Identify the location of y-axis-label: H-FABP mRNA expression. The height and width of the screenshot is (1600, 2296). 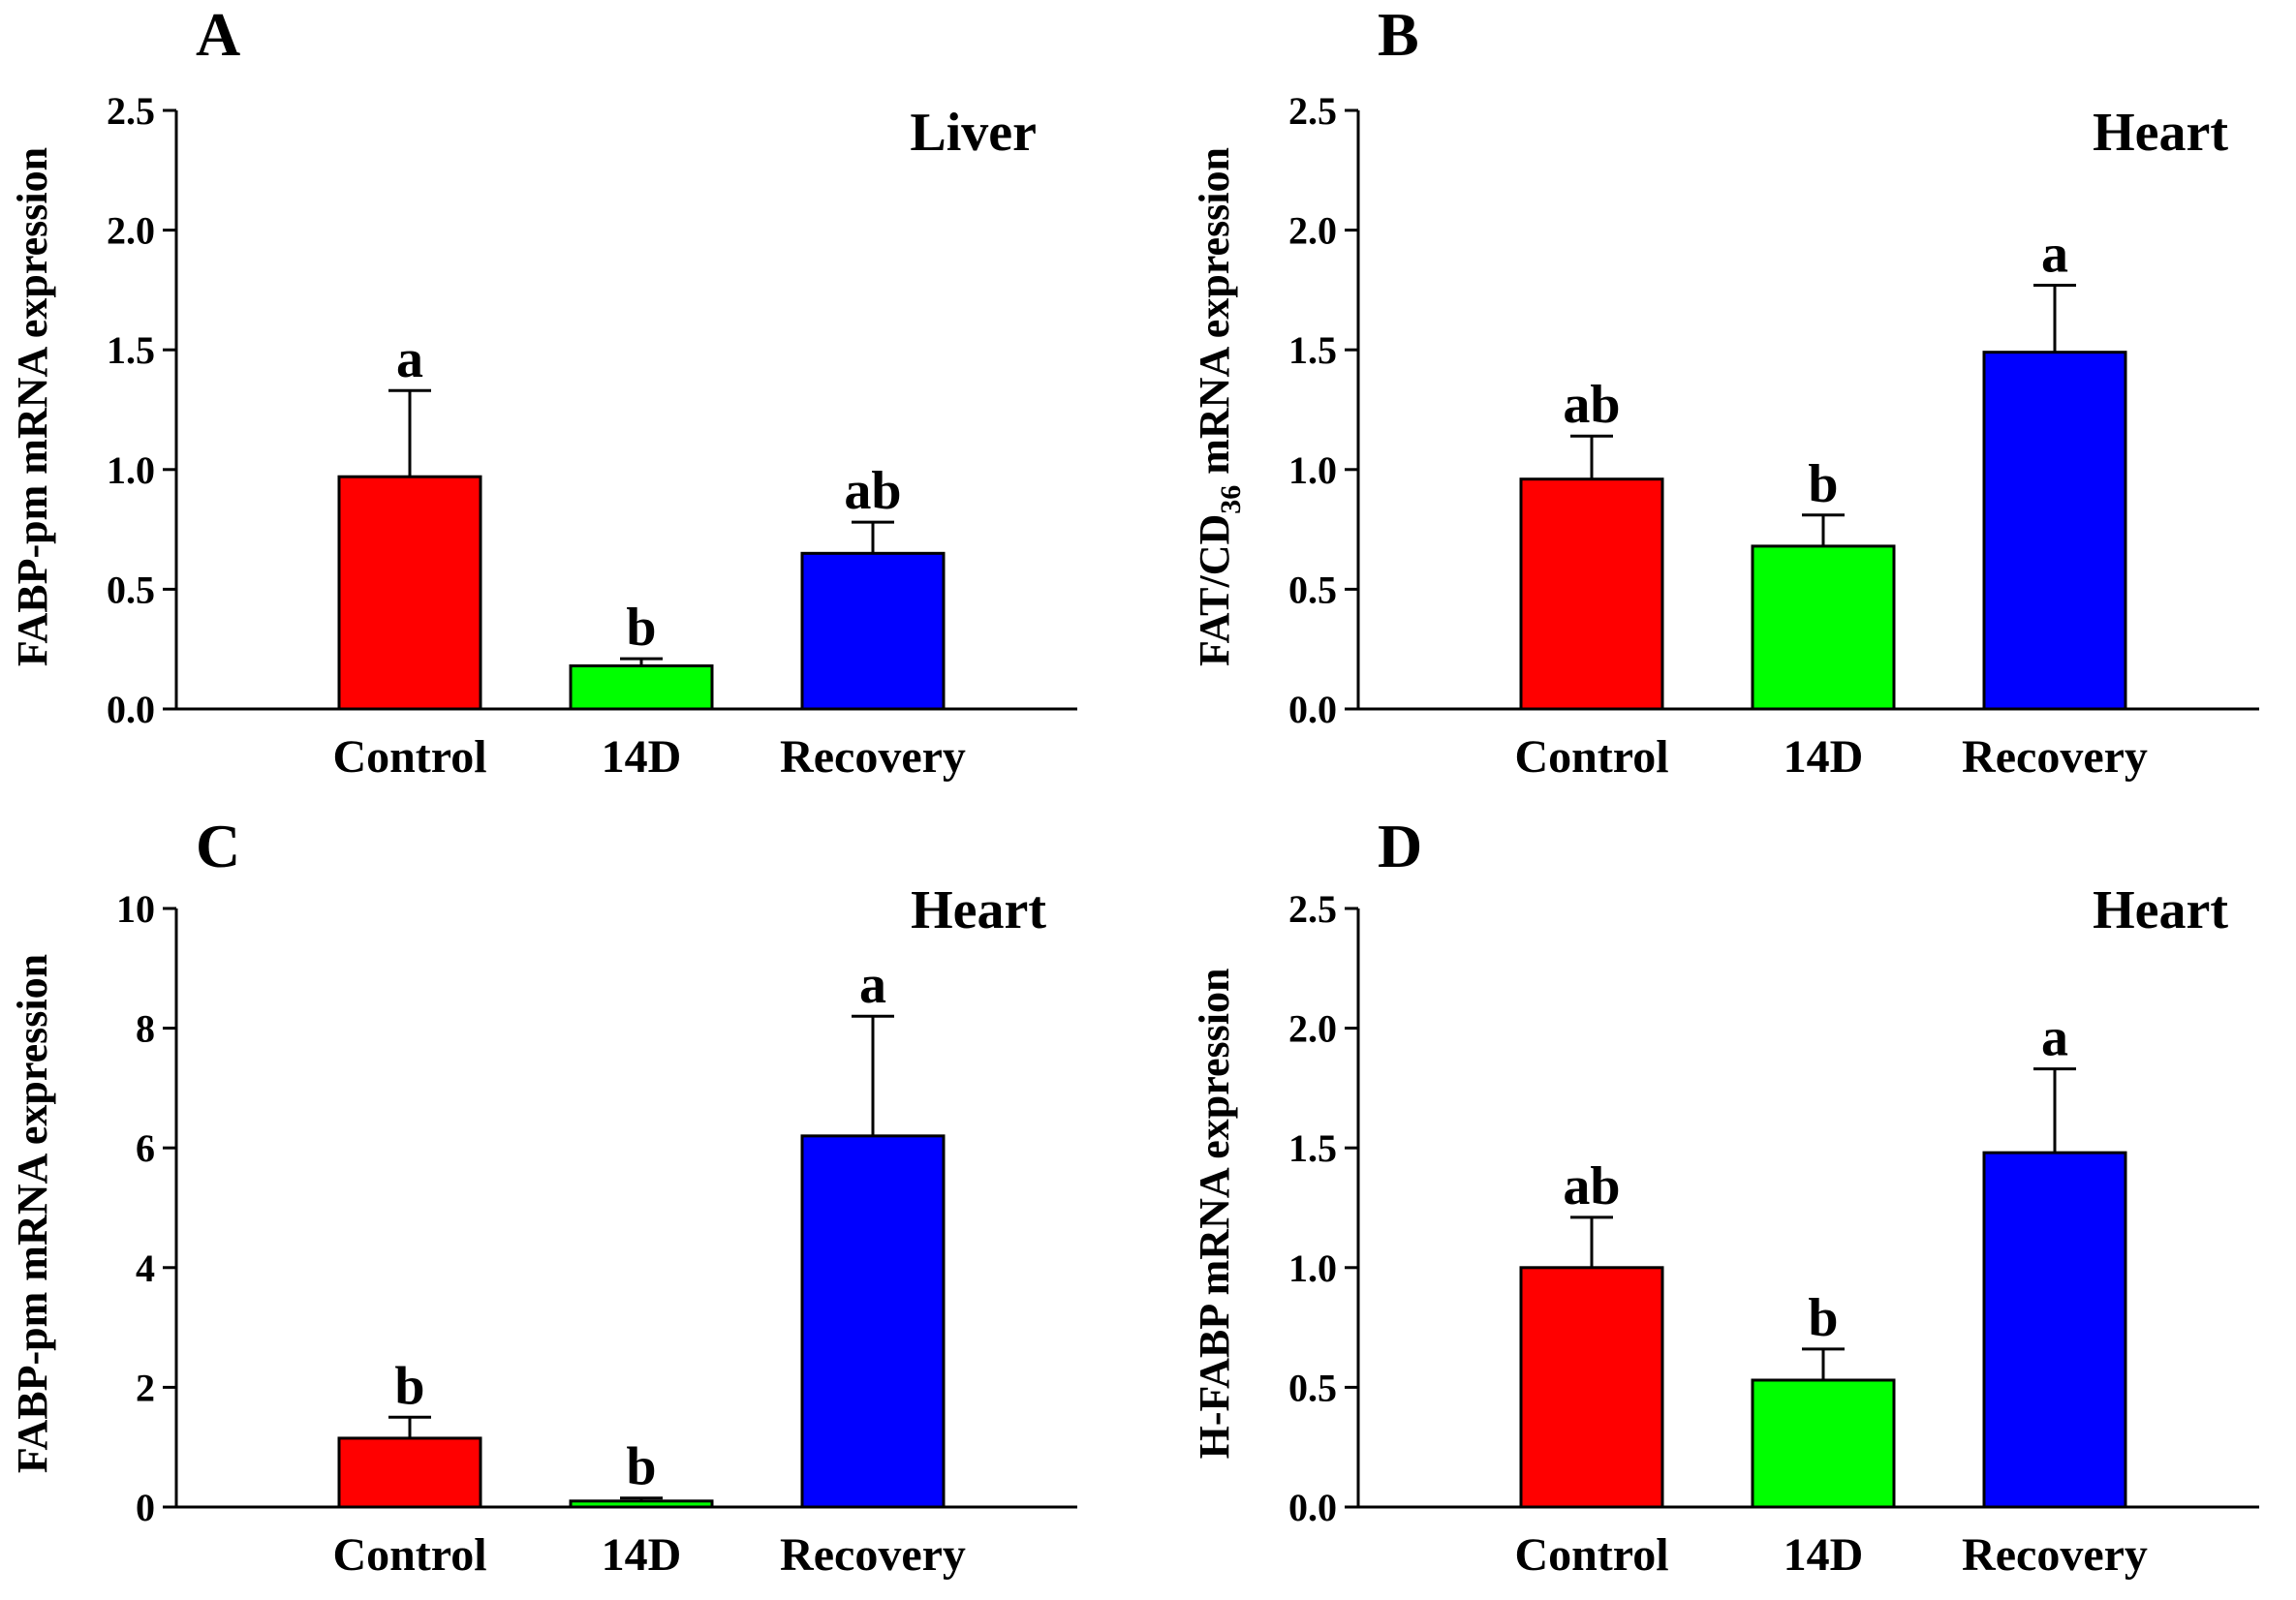
(1214, 1214).